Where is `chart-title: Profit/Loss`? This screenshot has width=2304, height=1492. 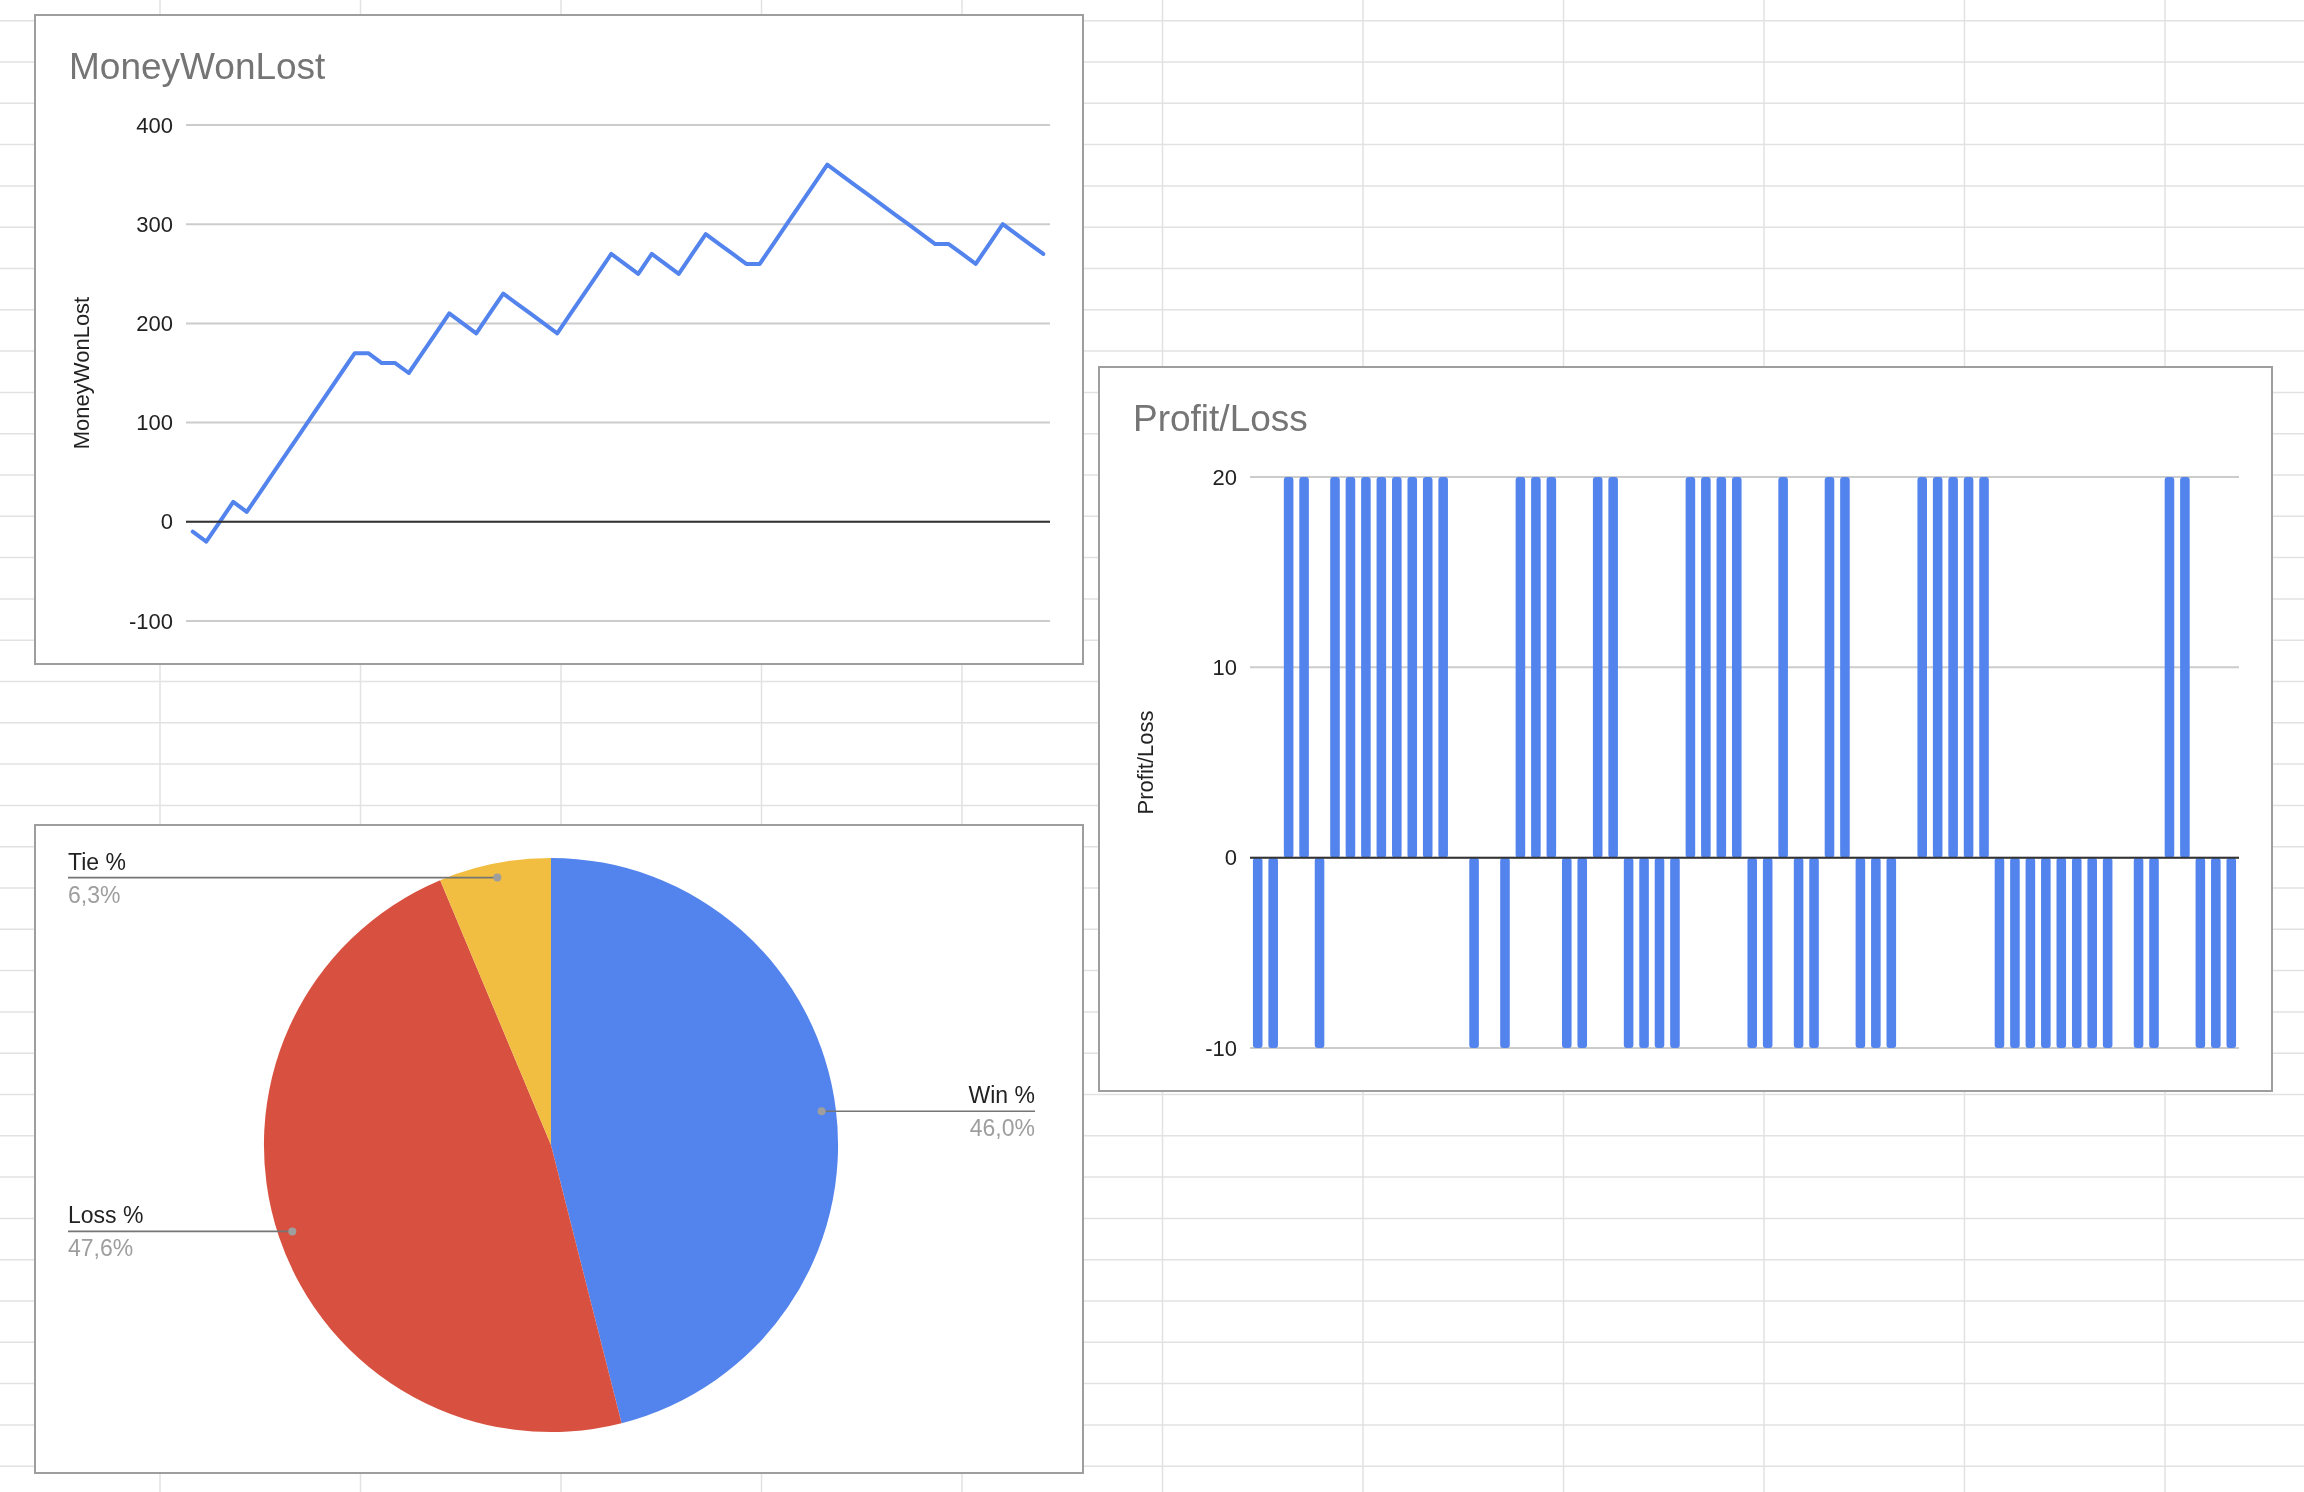
chart-title: Profit/Loss is located at coordinates (1220, 418).